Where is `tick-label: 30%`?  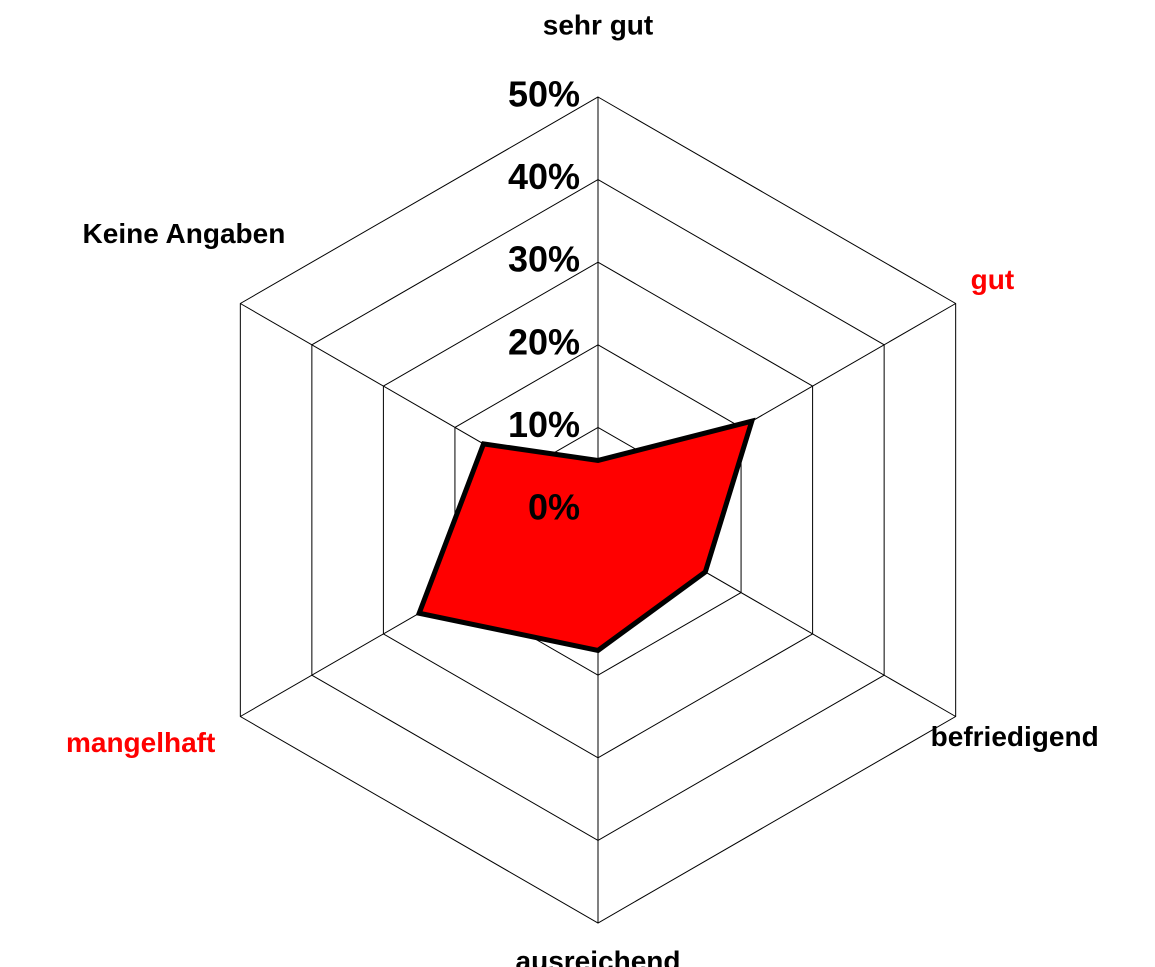
tick-label: 30% is located at coordinates (544, 259).